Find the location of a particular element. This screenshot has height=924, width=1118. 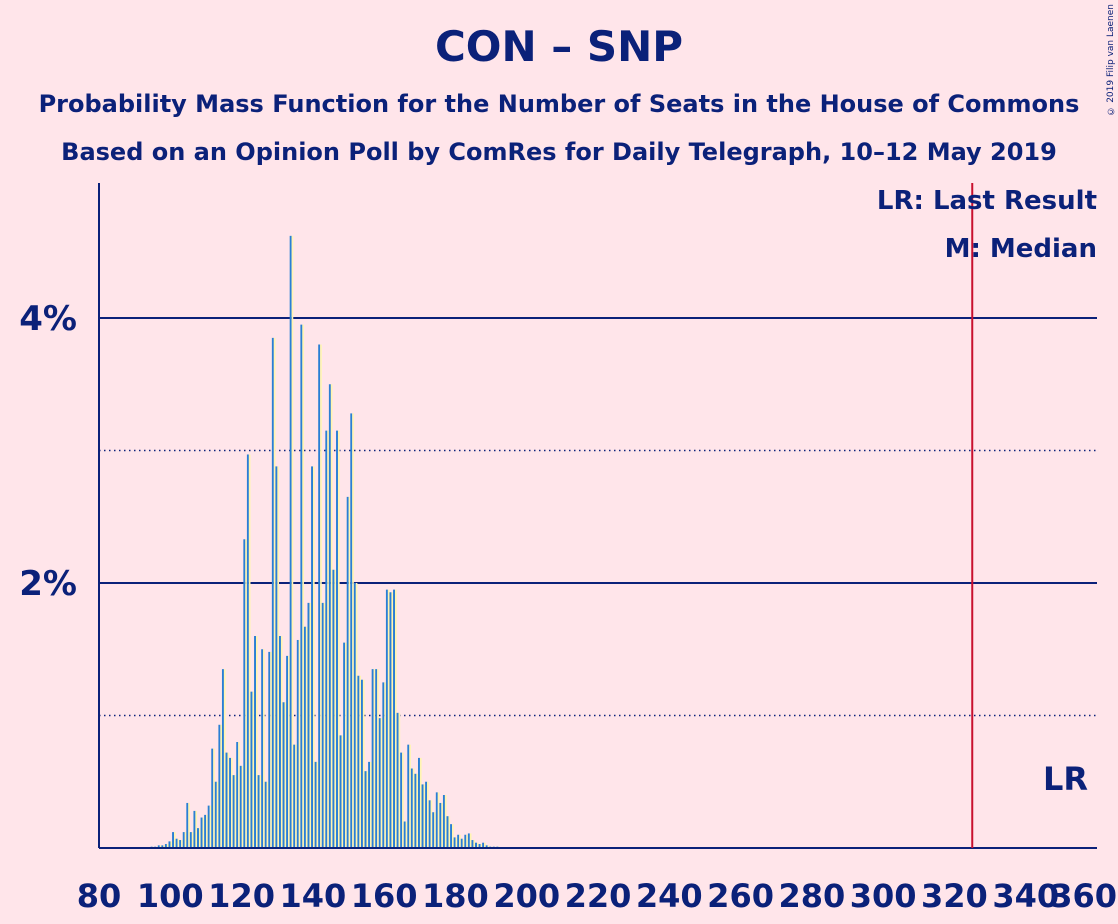

x-tick-label: 280 is located at coordinates (811, 896).